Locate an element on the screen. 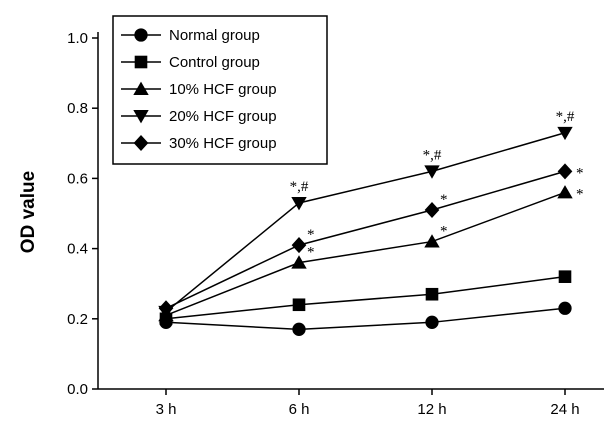  y-tick-label: 0.6 is located at coordinates (77, 178).